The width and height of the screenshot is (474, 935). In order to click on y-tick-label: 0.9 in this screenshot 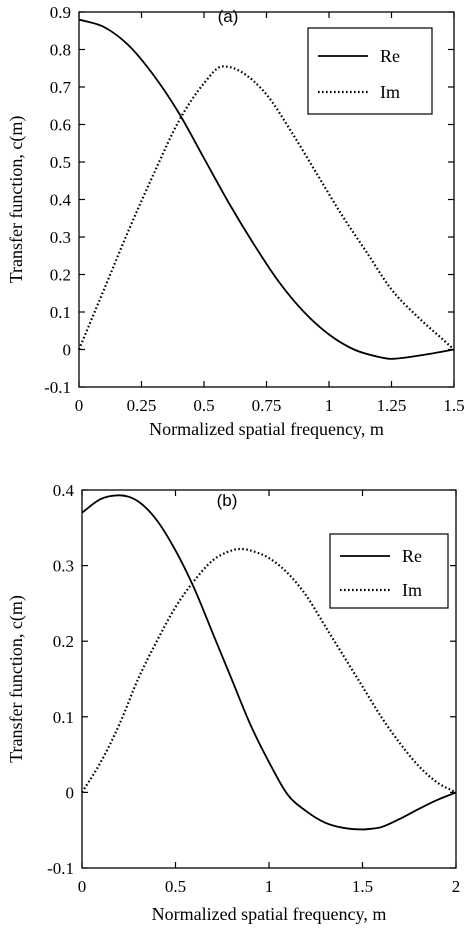, I will do `click(60, 12)`.